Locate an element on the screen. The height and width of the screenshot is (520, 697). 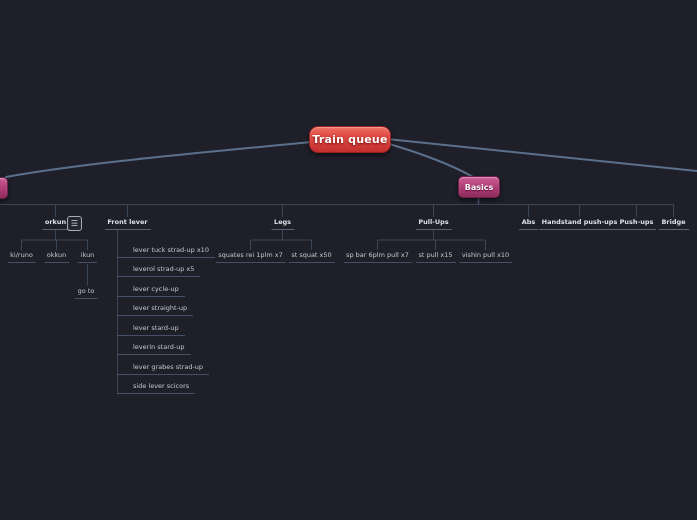
leaf-front-lever-item: leverol strad-up x5 is located at coordinates (159, 270).